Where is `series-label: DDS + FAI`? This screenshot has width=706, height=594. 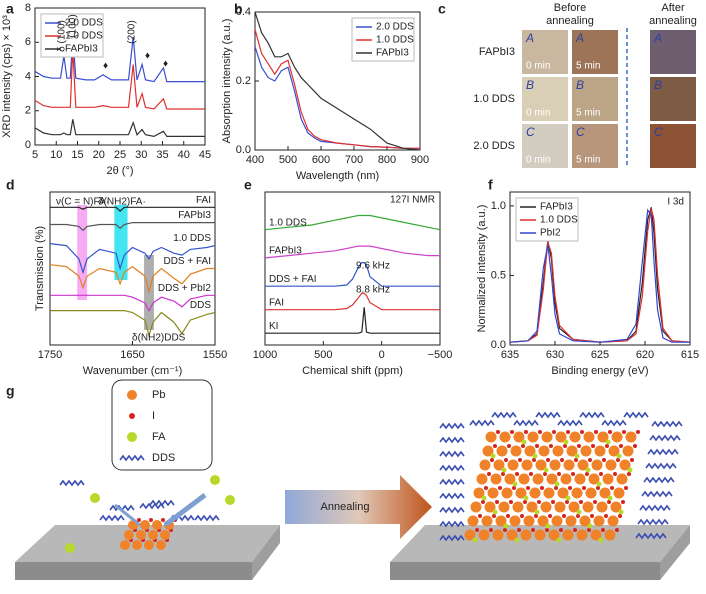
series-label: DDS + FAI is located at coordinates (187, 261).